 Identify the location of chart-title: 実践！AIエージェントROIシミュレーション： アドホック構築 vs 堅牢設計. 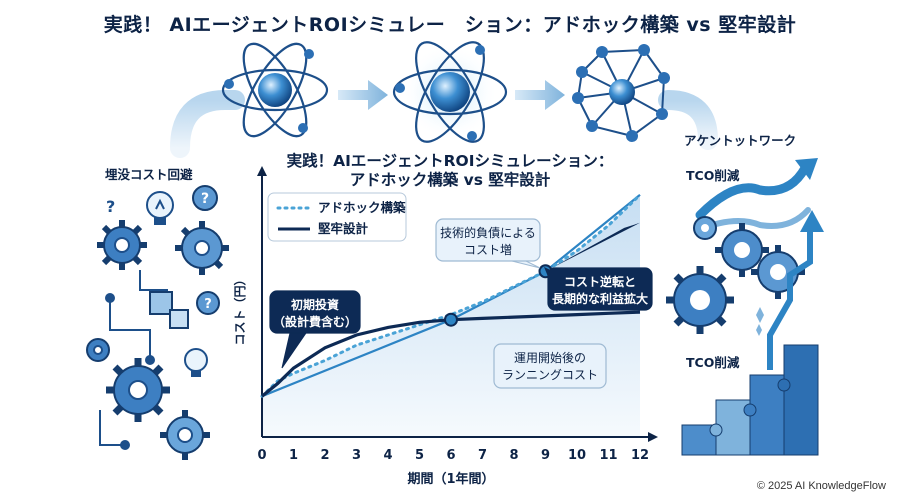
(450, 171).